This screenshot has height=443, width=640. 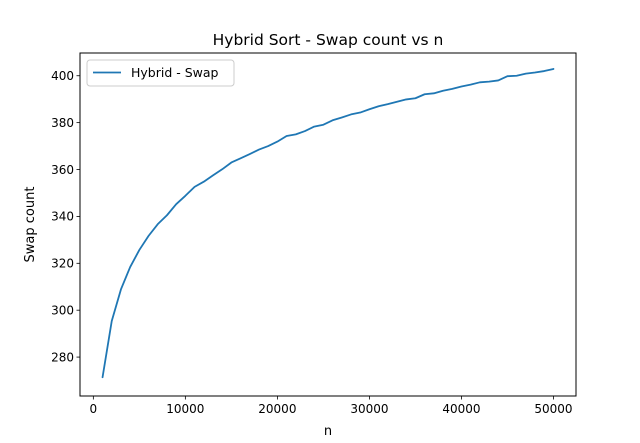 What do you see at coordinates (553, 409) in the screenshot?
I see `x-tick-label: 50000` at bounding box center [553, 409].